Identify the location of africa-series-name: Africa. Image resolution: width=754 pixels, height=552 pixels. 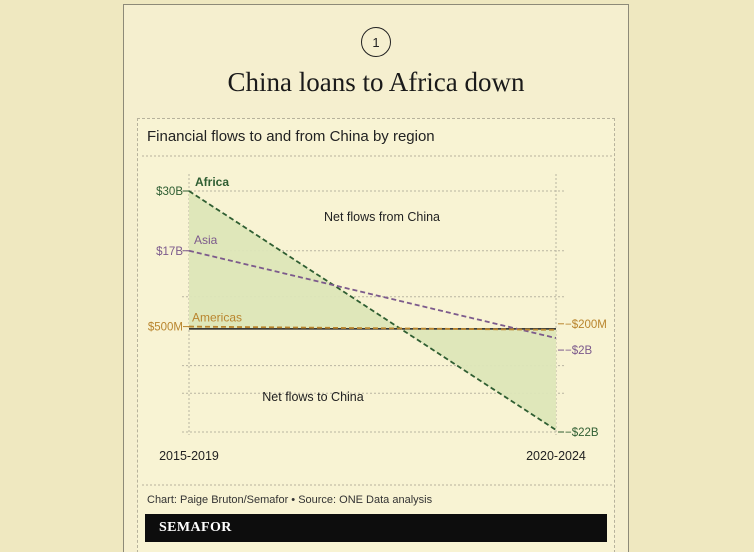
(212, 182).